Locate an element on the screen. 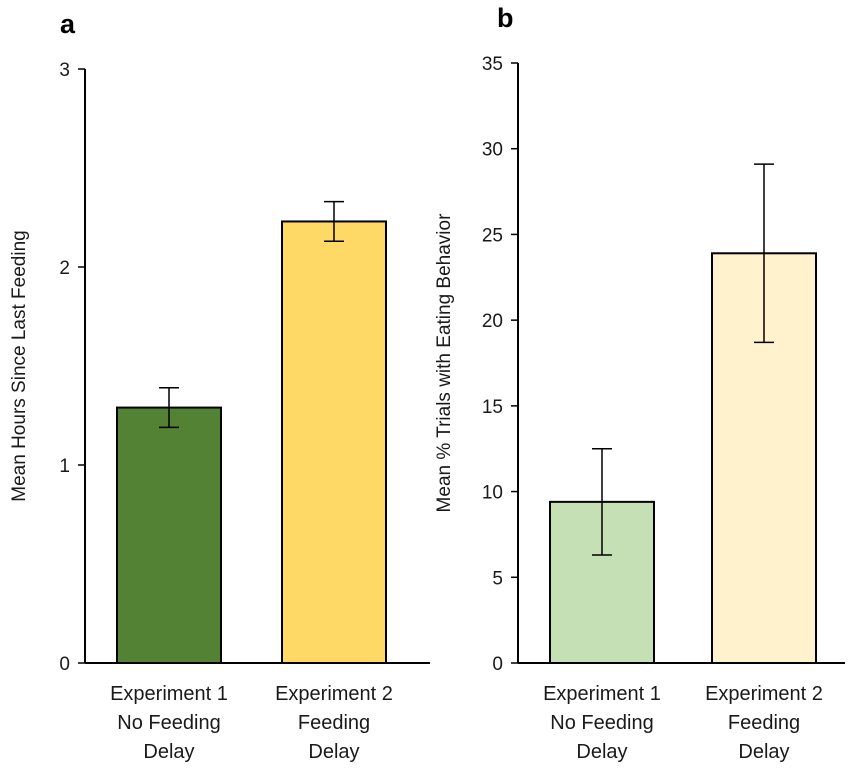 The image size is (850, 777). y-tick-label: 35 is located at coordinates (492, 64).